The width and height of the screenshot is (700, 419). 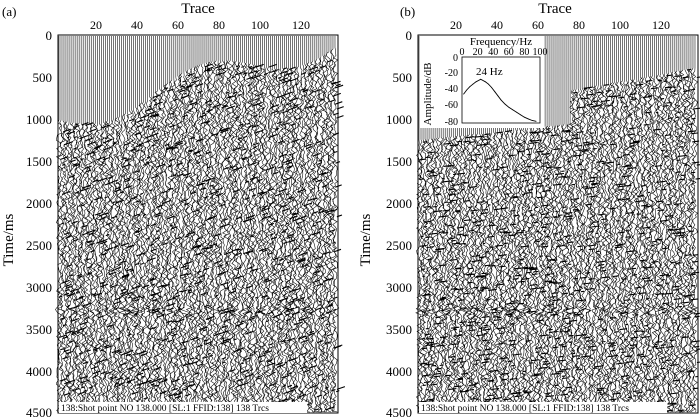 I want to click on inset-x-tick-label: 40, so click(x=493, y=52).